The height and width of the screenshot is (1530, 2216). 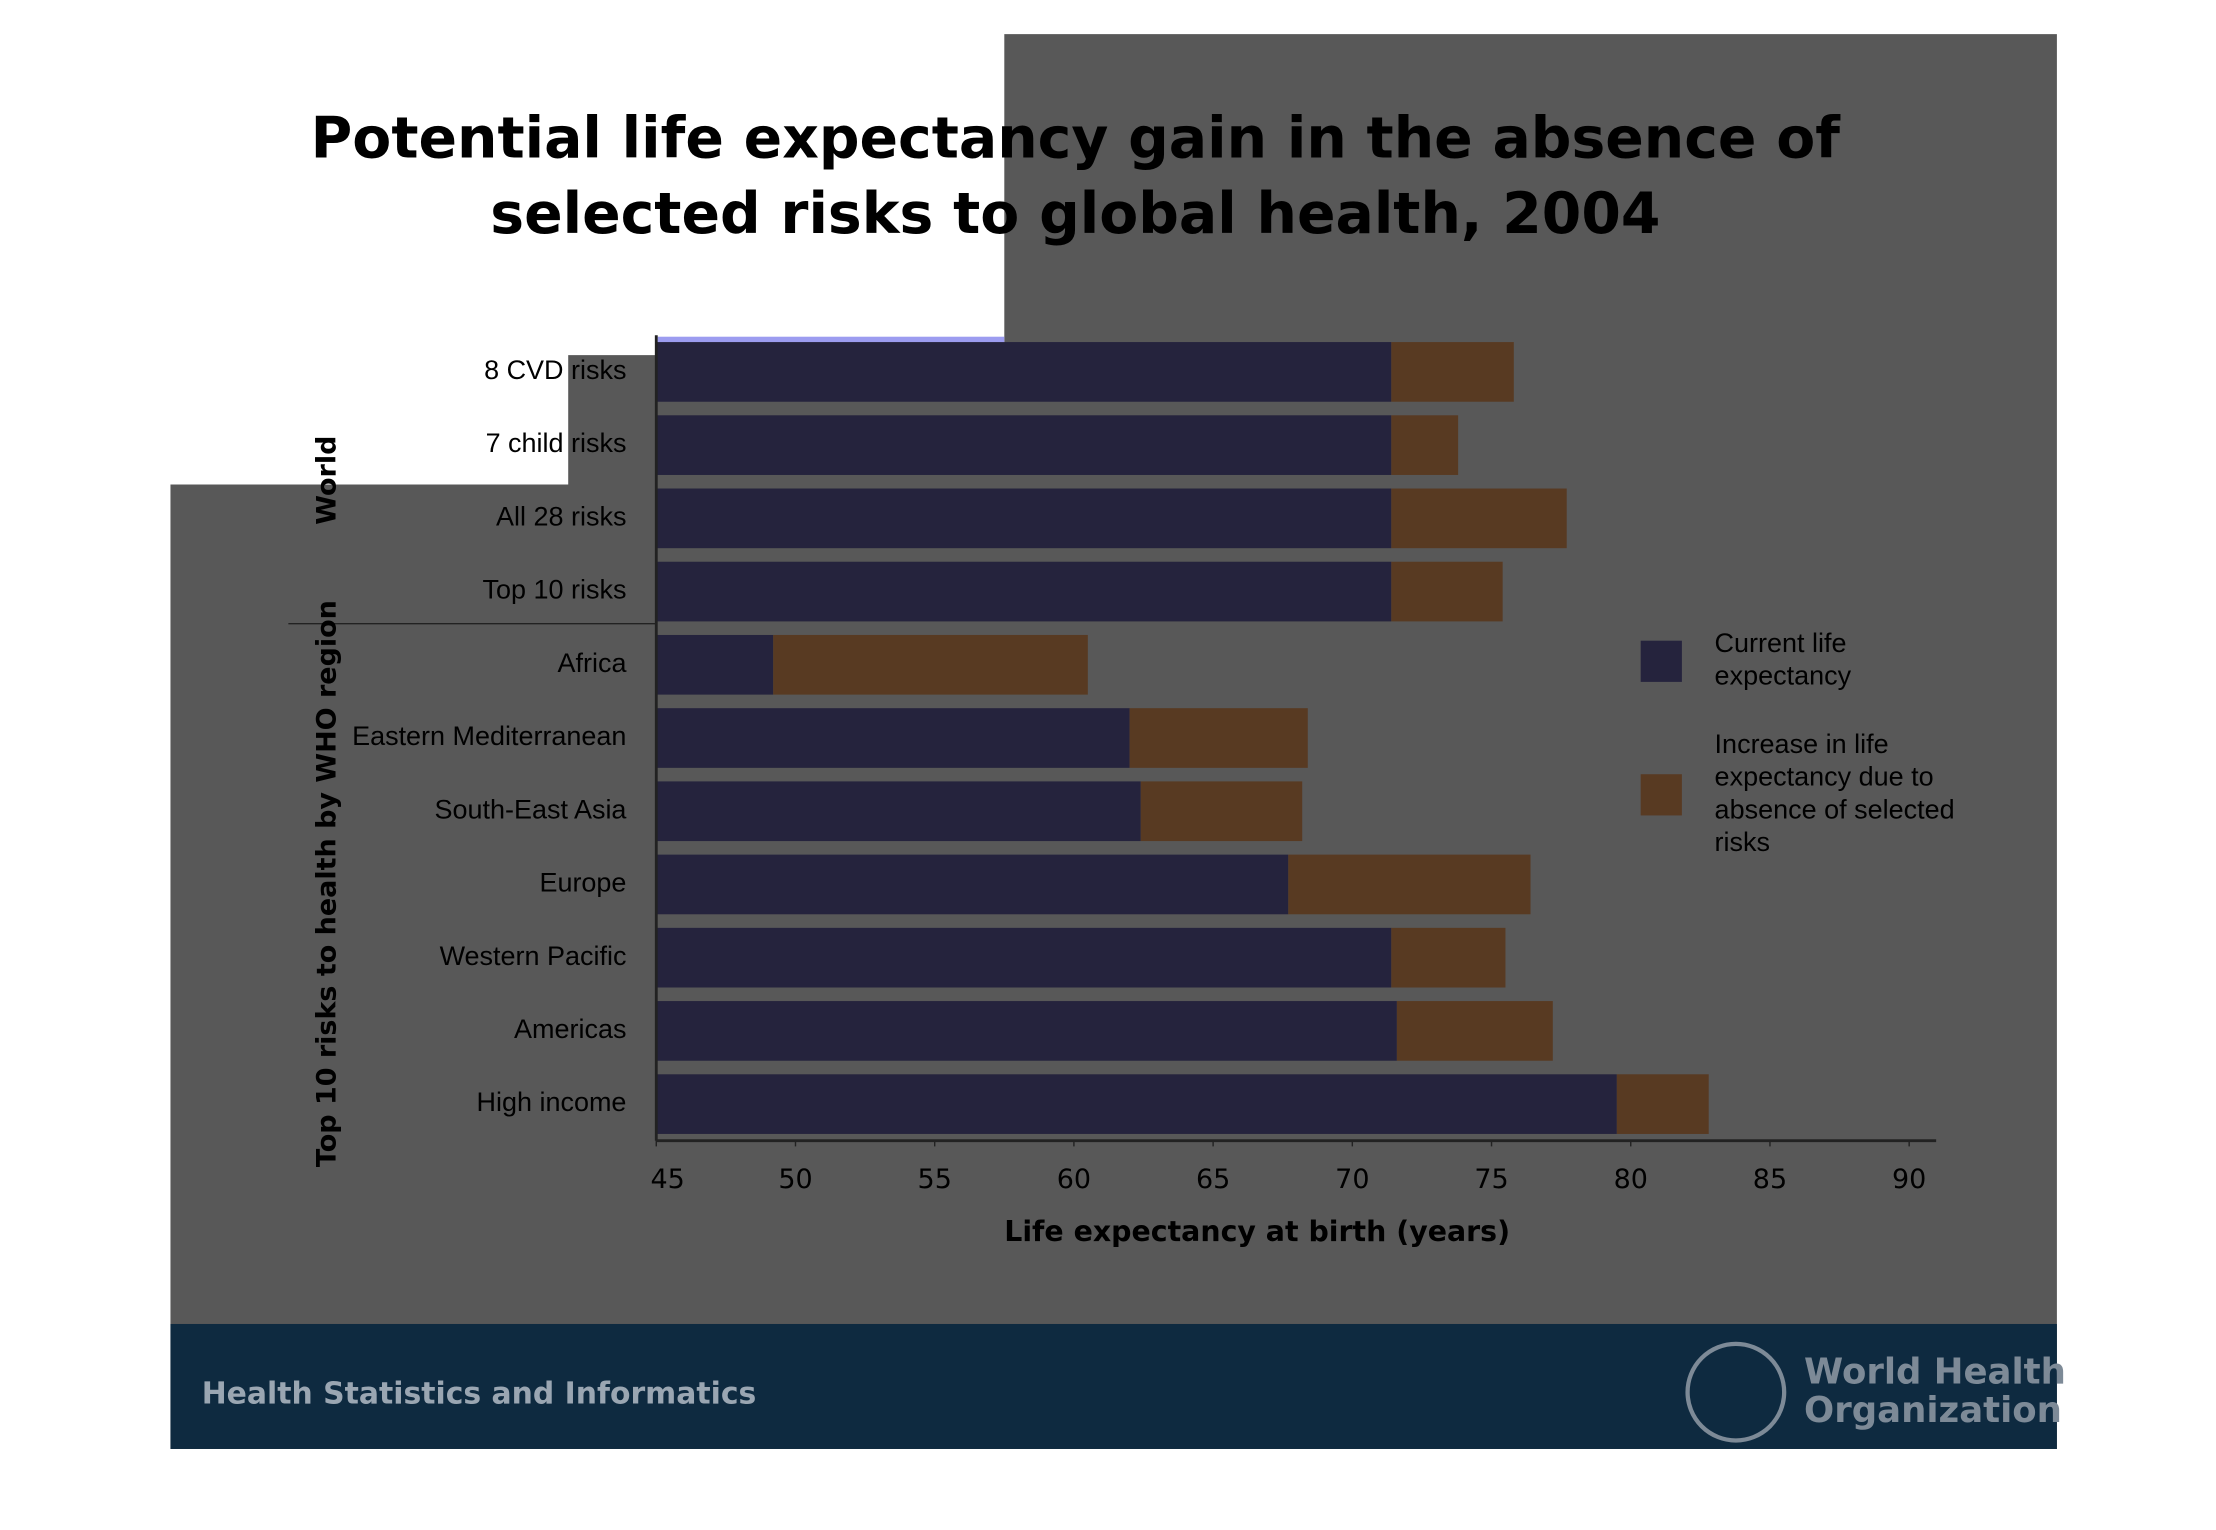 What do you see at coordinates (570, 1029) in the screenshot?
I see `y-tick-label: Americas` at bounding box center [570, 1029].